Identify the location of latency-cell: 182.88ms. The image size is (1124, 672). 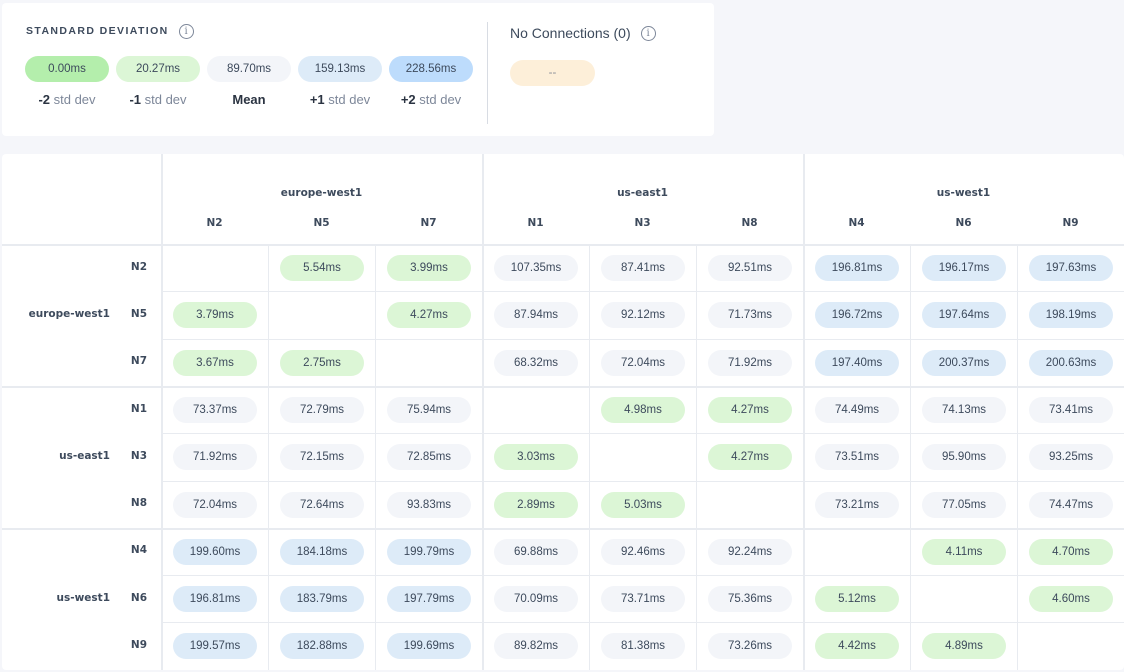
(322, 646).